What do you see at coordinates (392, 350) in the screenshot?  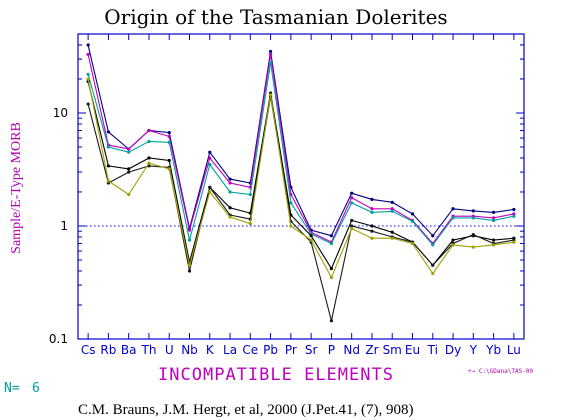 I see `x-tick-label: Sm` at bounding box center [392, 350].